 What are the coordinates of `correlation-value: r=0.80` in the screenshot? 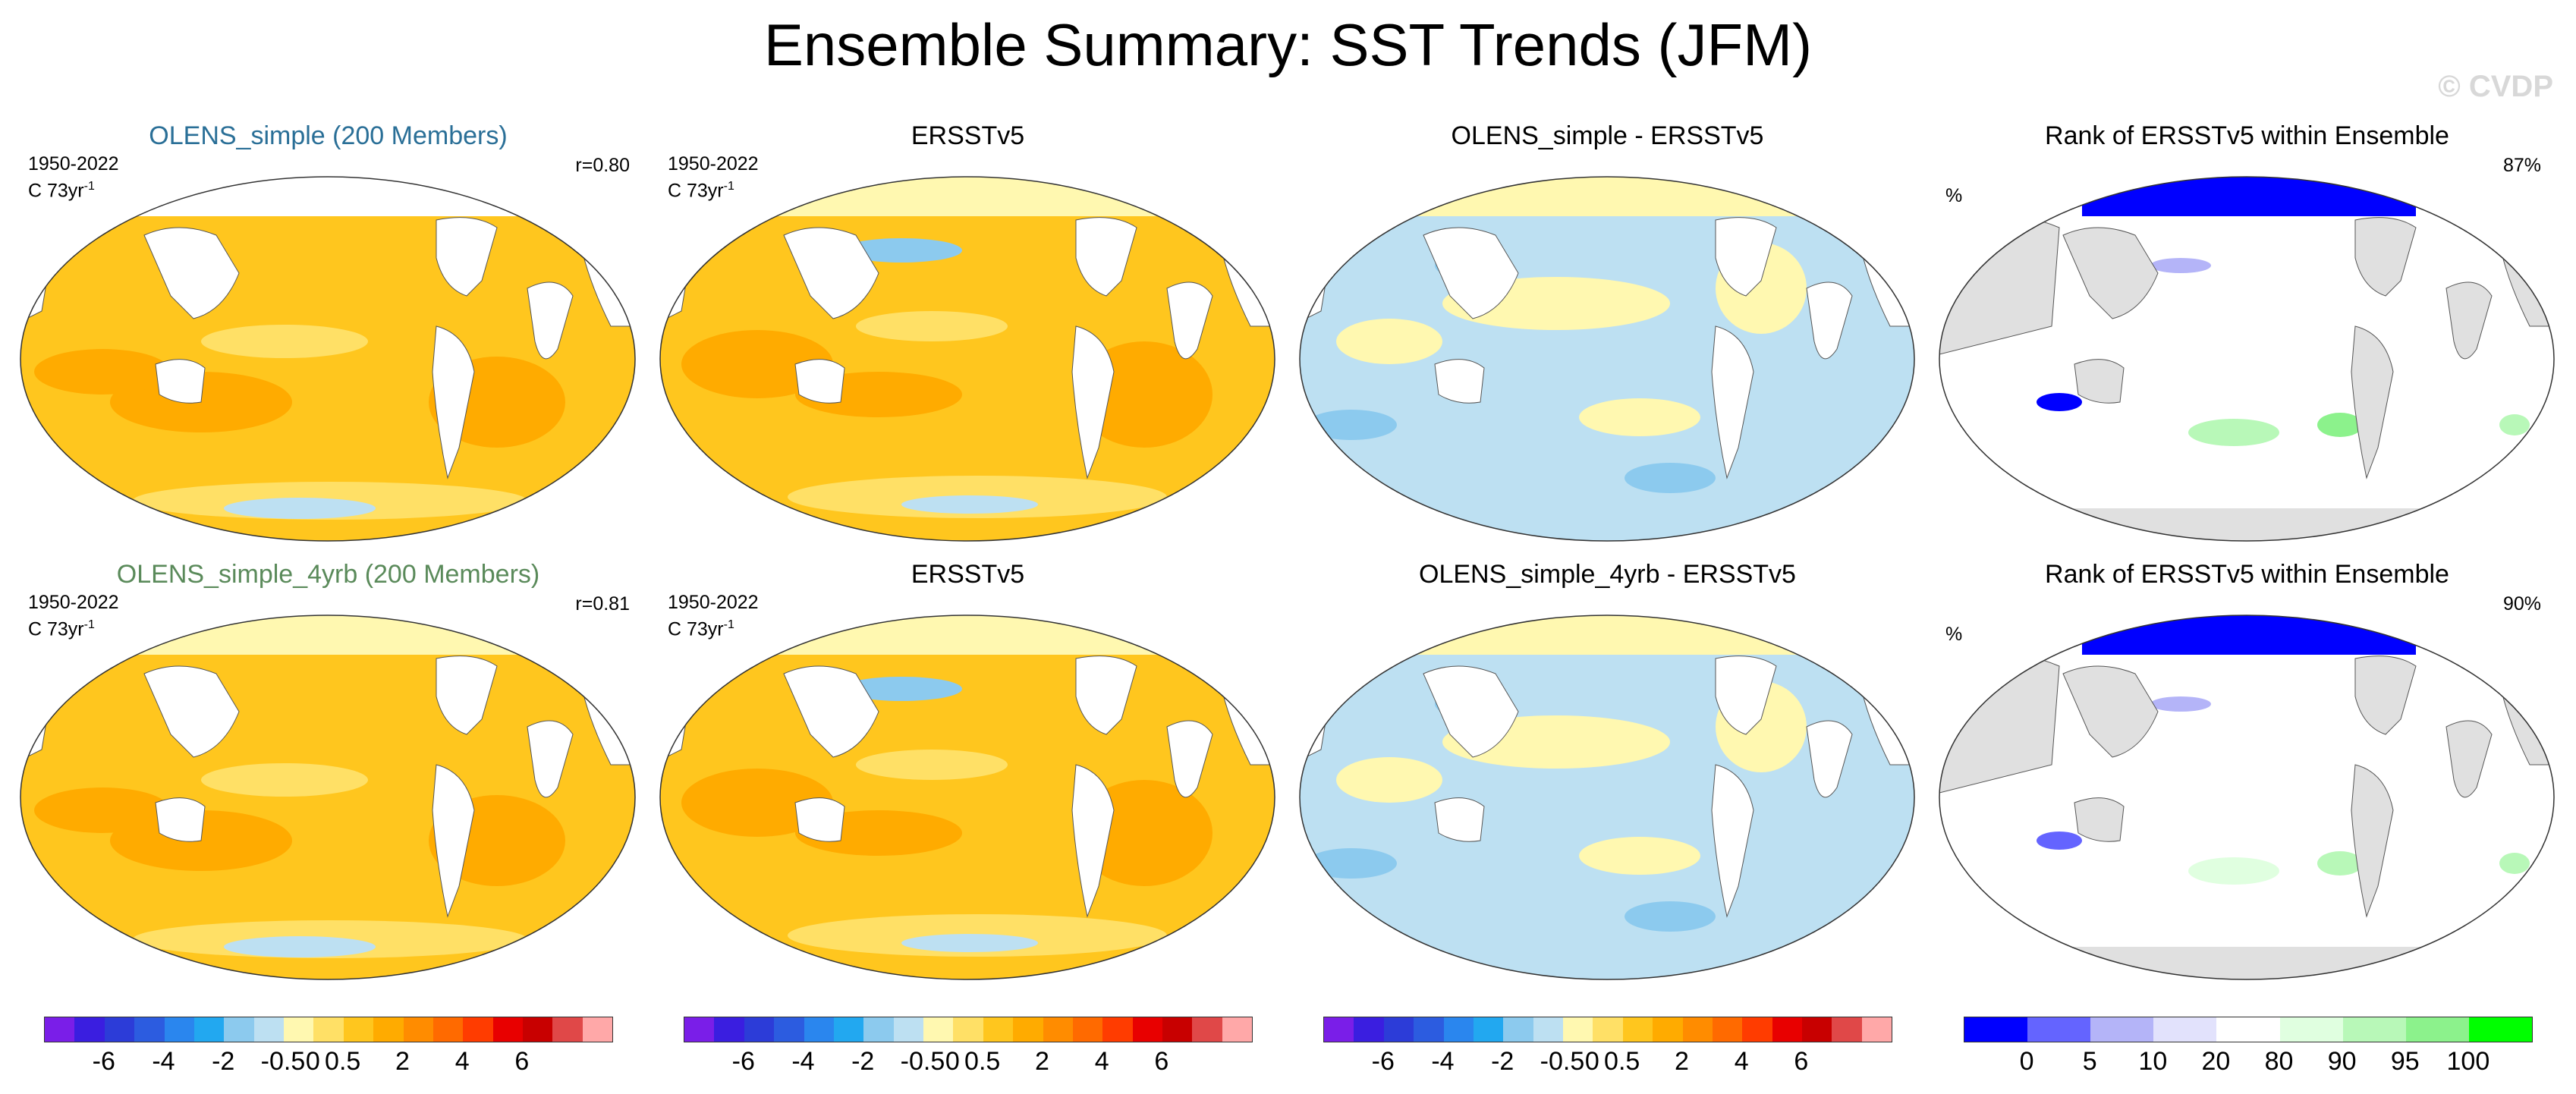 It's located at (602, 165).